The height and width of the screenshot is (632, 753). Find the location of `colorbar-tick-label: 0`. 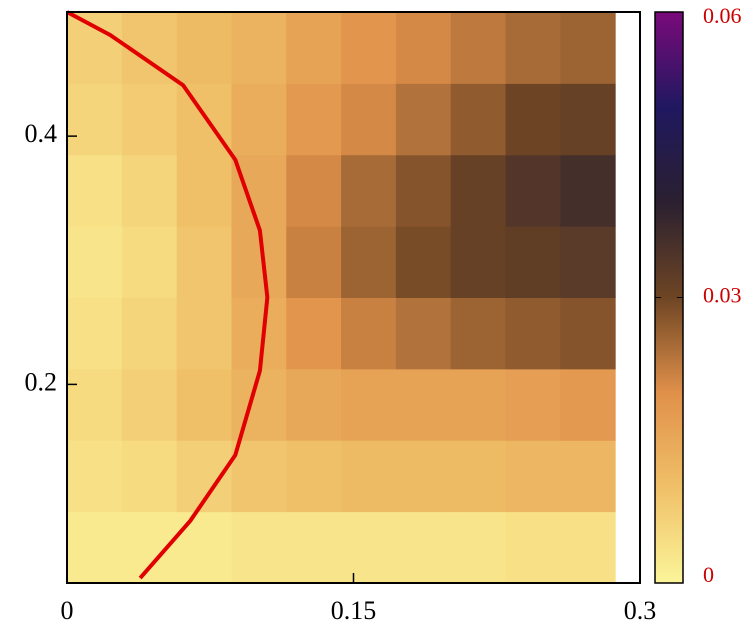

colorbar-tick-label: 0 is located at coordinates (708, 574).